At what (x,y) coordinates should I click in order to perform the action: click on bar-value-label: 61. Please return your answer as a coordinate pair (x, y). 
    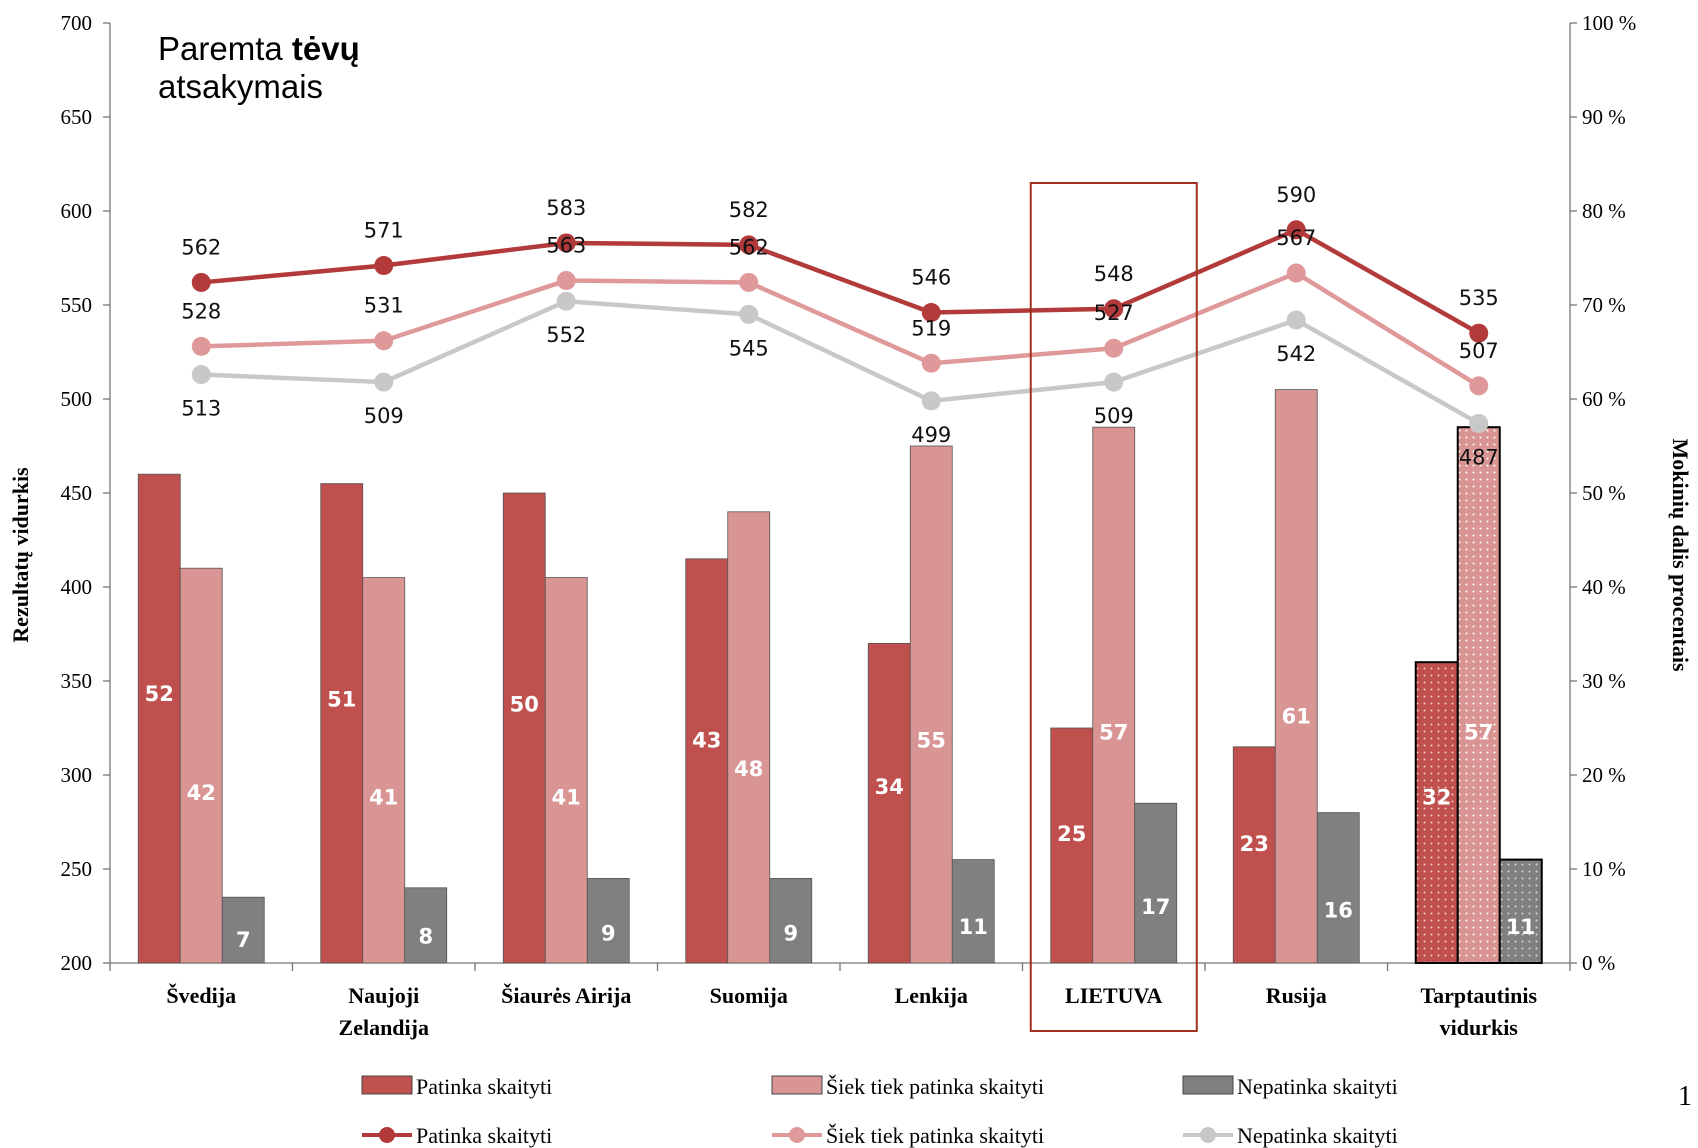
    Looking at the image, I should click on (1296, 716).